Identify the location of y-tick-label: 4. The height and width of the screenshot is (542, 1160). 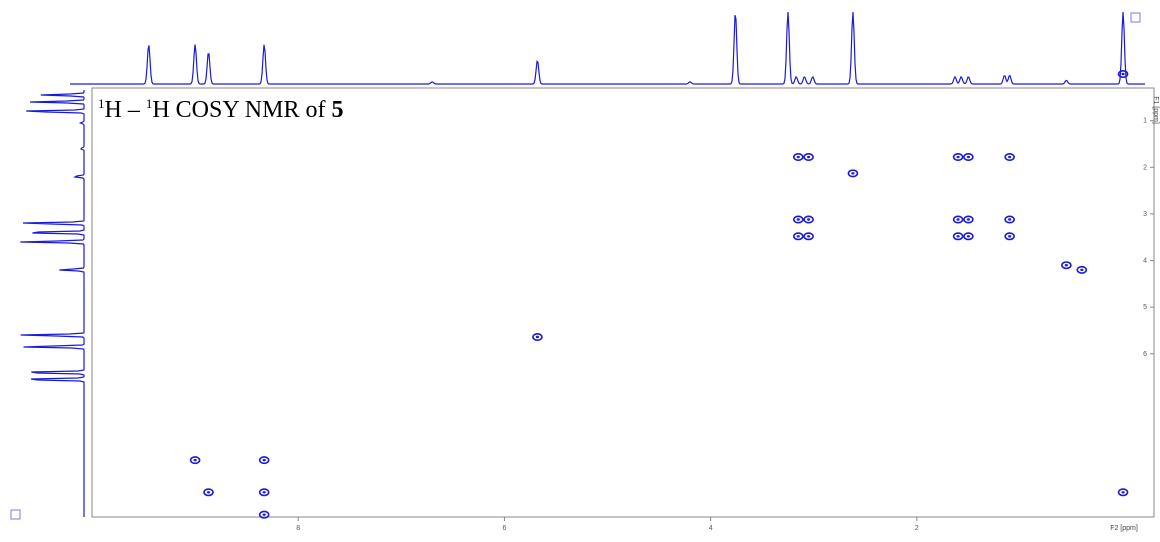
(1145, 261).